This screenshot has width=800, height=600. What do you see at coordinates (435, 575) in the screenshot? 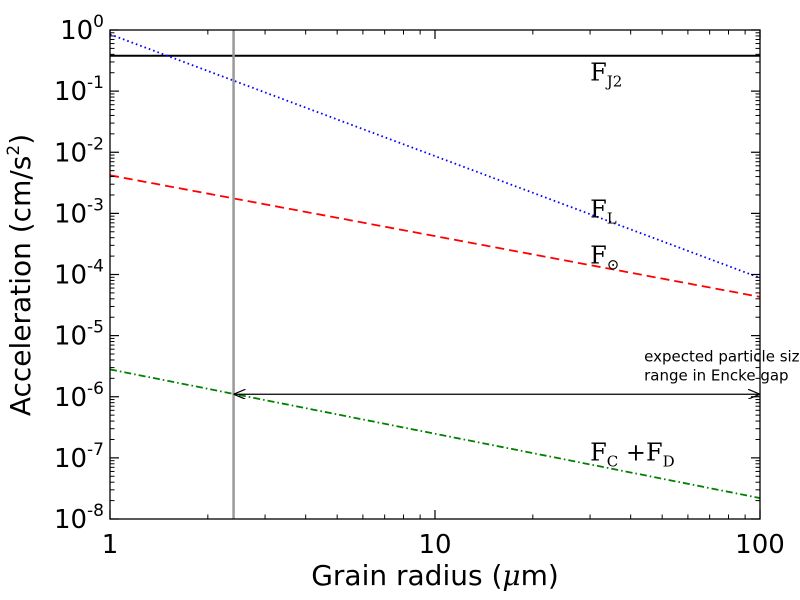
I see `x-axis-label: Grain radius (μm)` at bounding box center [435, 575].